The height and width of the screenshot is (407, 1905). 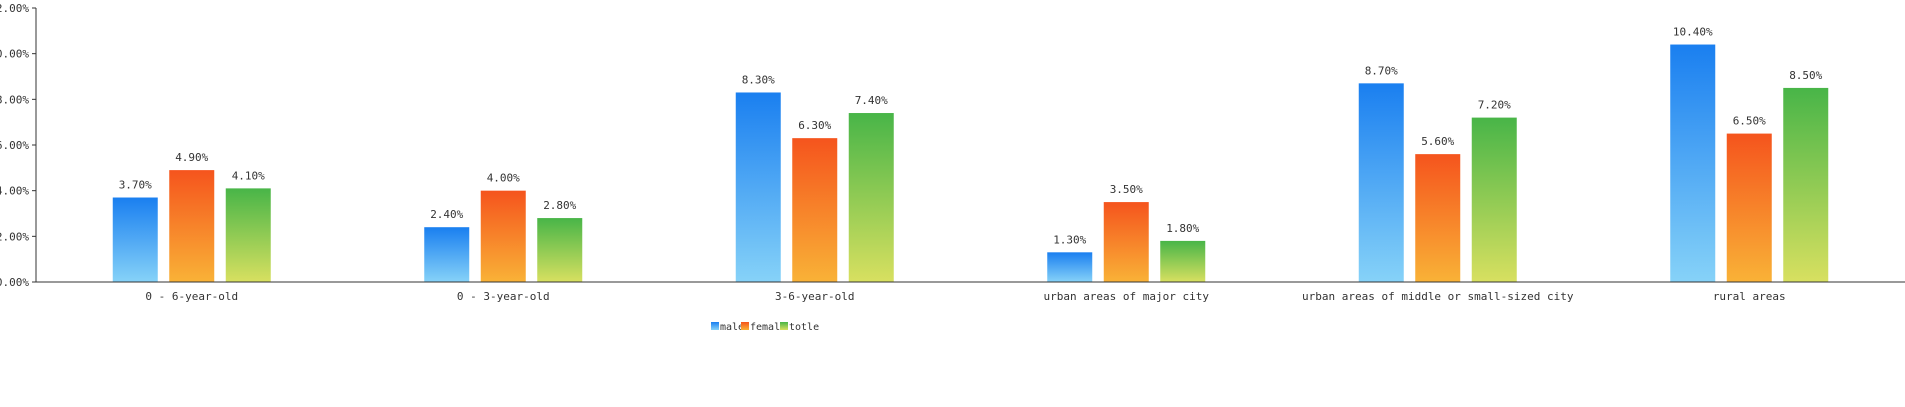 What do you see at coordinates (1182, 228) in the screenshot?
I see `data-label: 1.80%` at bounding box center [1182, 228].